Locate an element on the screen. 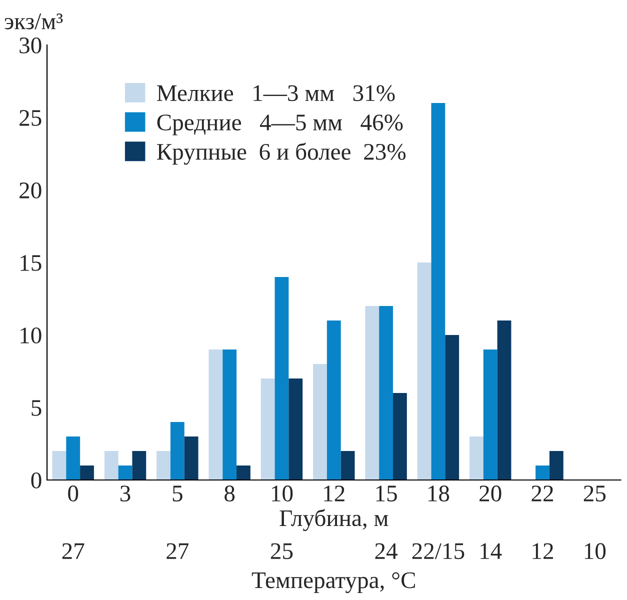 The image size is (627, 600). legend-label: Мелкие 1—3 мм 31% is located at coordinates (276, 93).